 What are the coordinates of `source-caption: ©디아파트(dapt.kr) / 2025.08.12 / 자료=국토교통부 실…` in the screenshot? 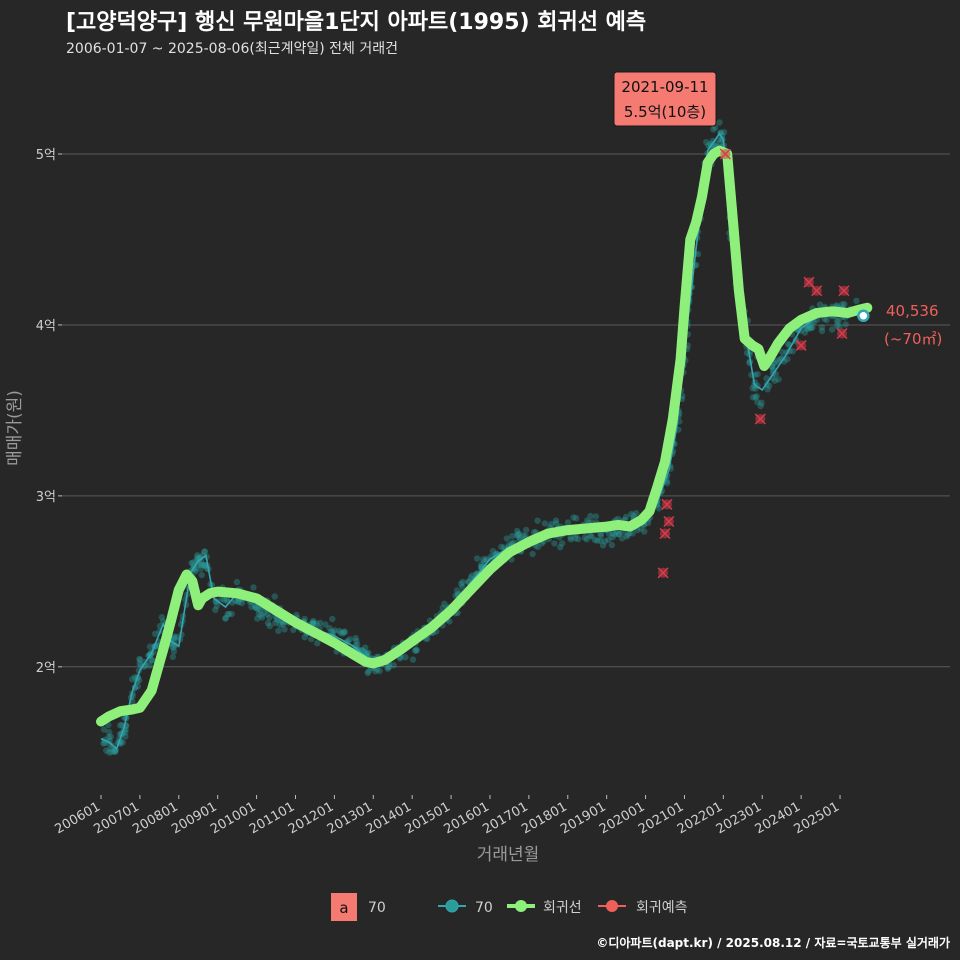 It's located at (773, 943).